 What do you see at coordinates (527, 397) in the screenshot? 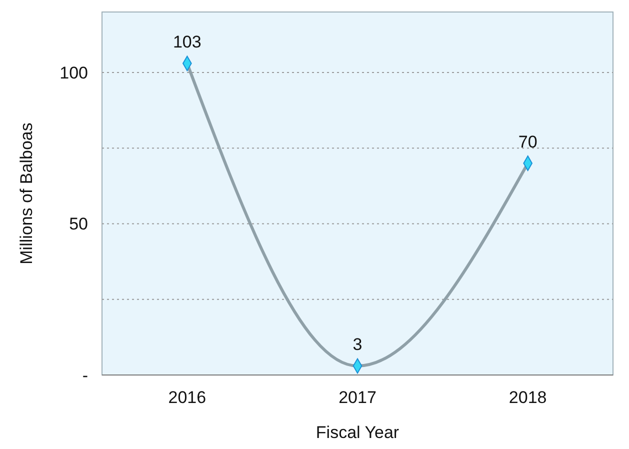
I see `x-tick-label: 2018` at bounding box center [527, 397].